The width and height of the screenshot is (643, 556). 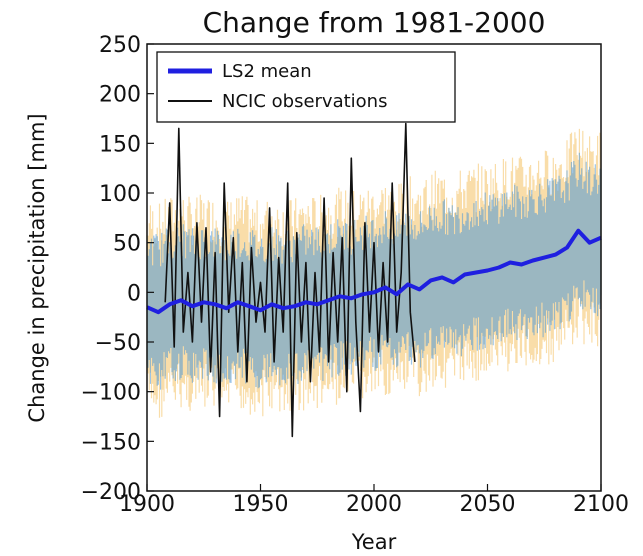 I want to click on x-axis: 1900 1950 2000 2050 2100, so click(x=374, y=500).